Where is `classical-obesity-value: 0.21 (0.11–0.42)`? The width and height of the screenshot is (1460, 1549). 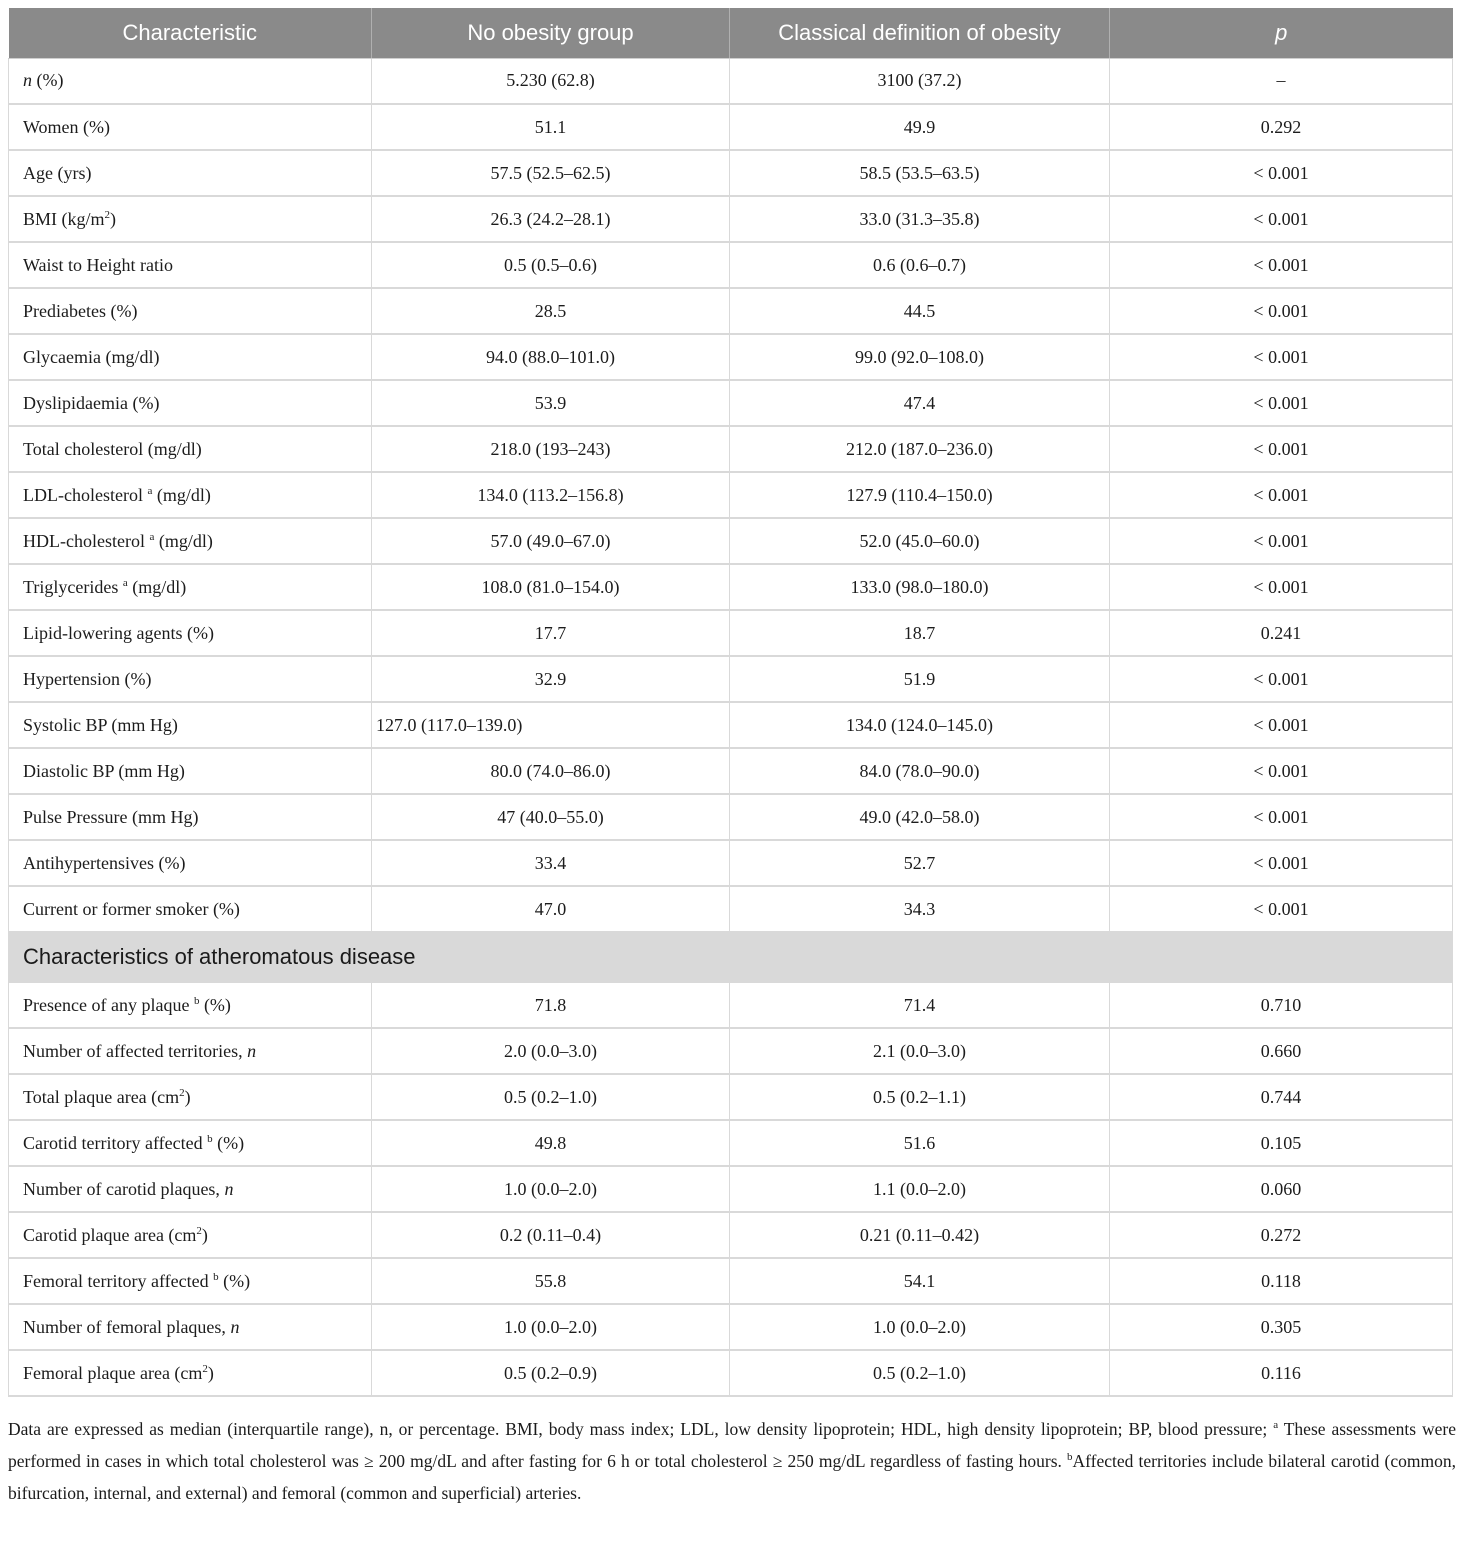 classical-obesity-value: 0.21 (0.11–0.42) is located at coordinates (919, 1235).